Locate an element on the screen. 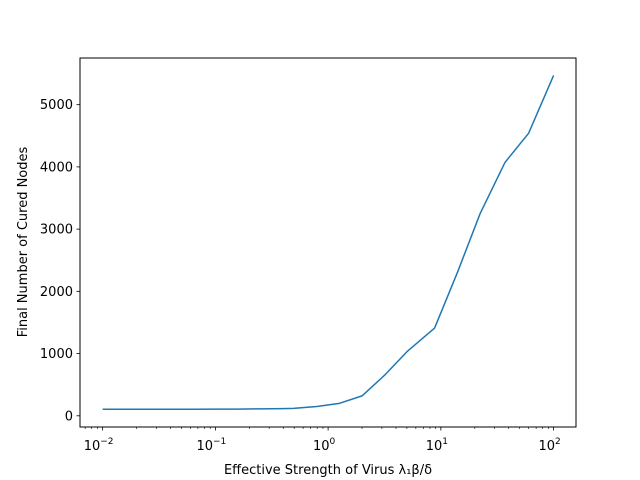 The height and width of the screenshot is (480, 640). x-tick-label: 10⁰ is located at coordinates (324, 445).